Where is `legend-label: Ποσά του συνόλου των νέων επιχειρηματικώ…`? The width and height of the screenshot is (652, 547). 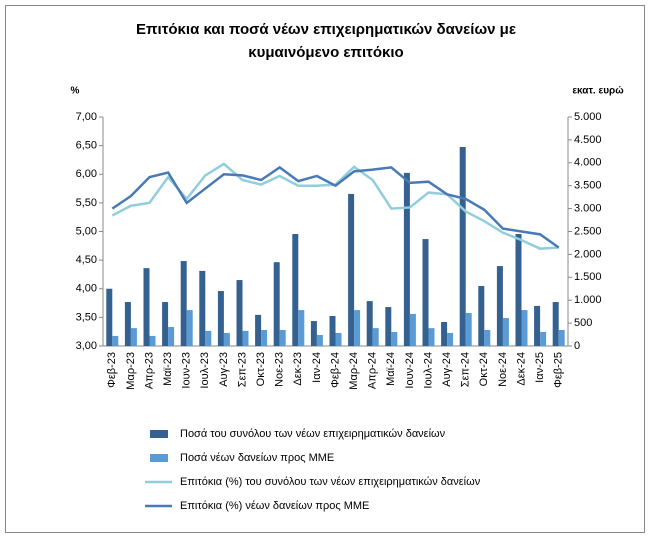
legend-label: Ποσά του συνόλου των νέων επιχειρηματικώ… is located at coordinates (313, 434).